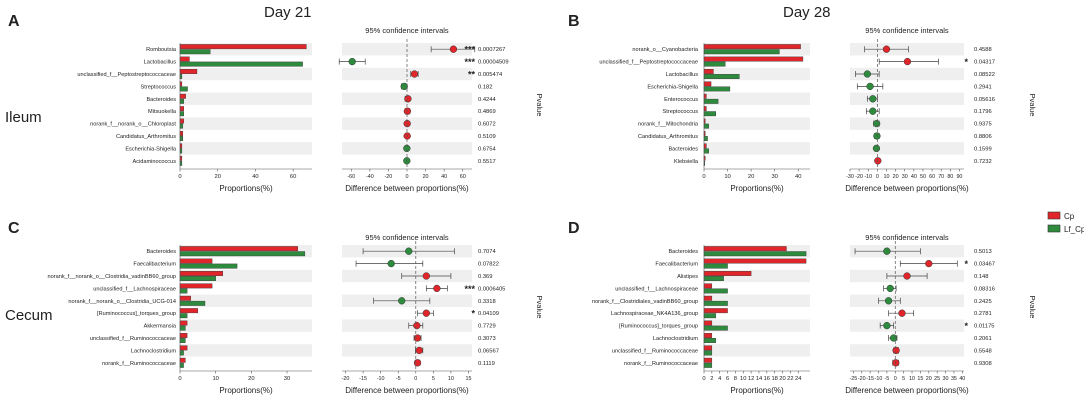 The image size is (1084, 404). Describe the element at coordinates (574, 228) in the screenshot. I see `panel-letter: D` at that location.